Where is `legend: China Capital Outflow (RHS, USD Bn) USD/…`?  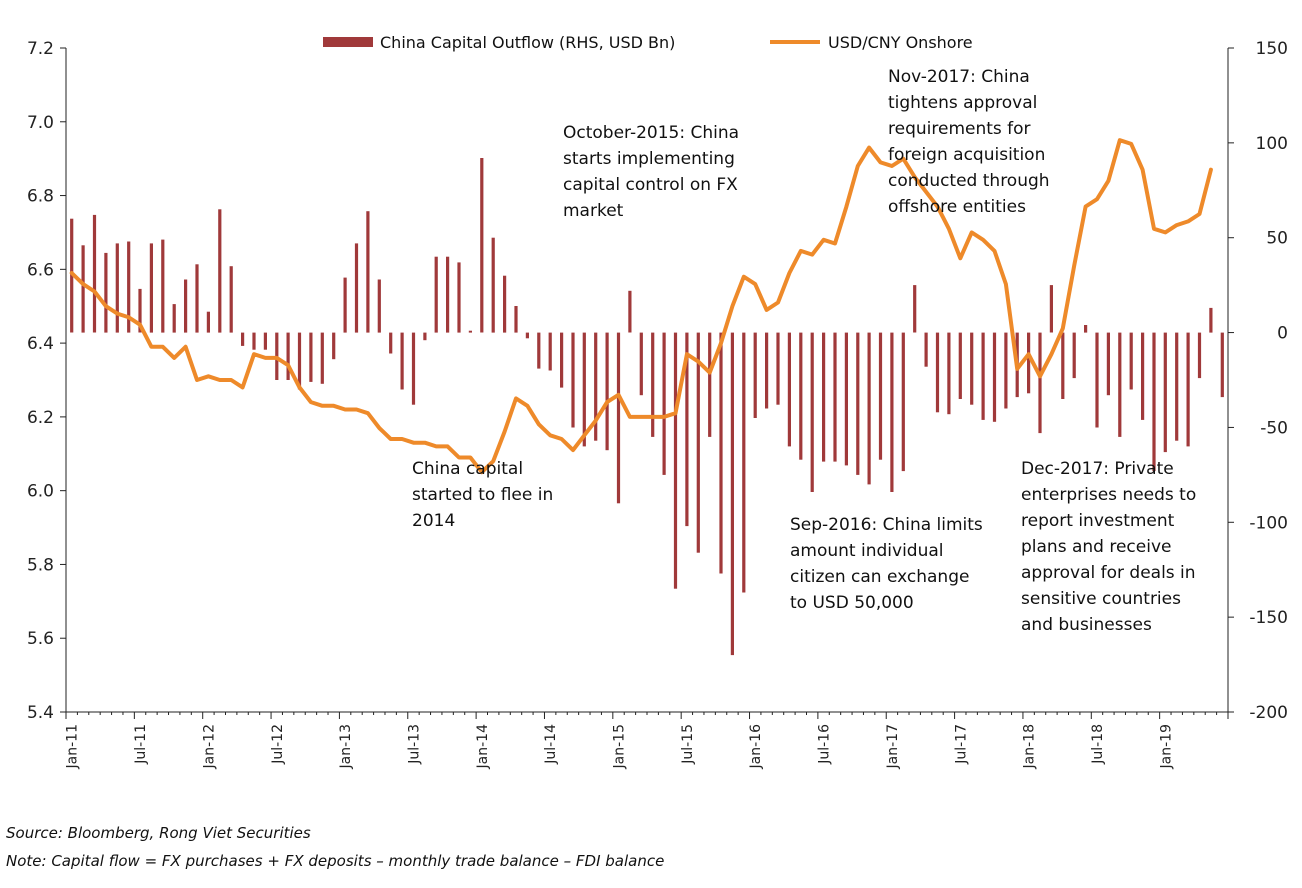 legend: China Capital Outflow (RHS, USD Bn) USD/… is located at coordinates (648, 42).